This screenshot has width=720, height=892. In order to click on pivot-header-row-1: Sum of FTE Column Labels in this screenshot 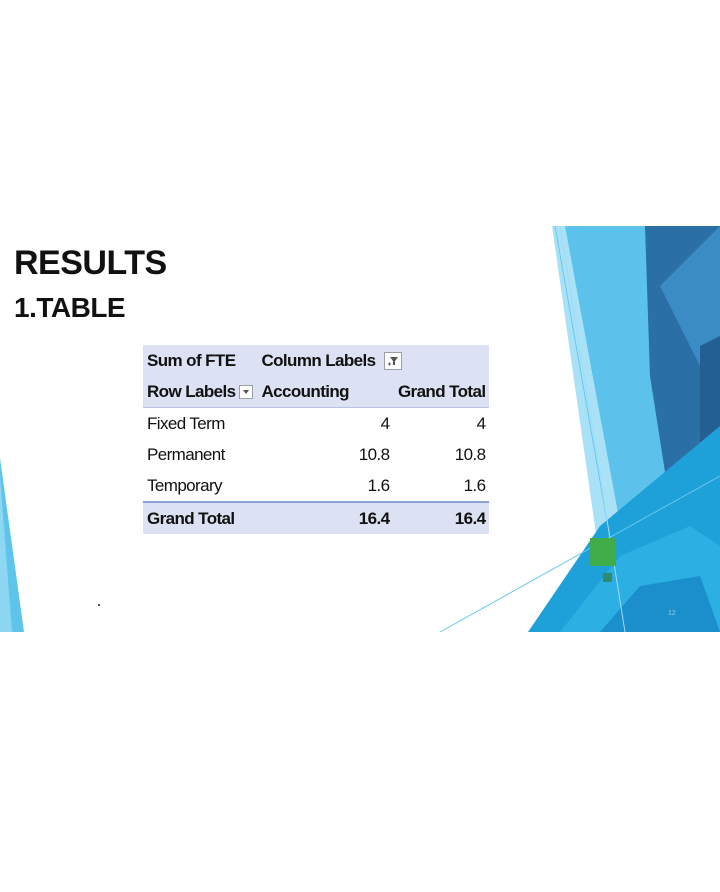, I will do `click(316, 360)`.